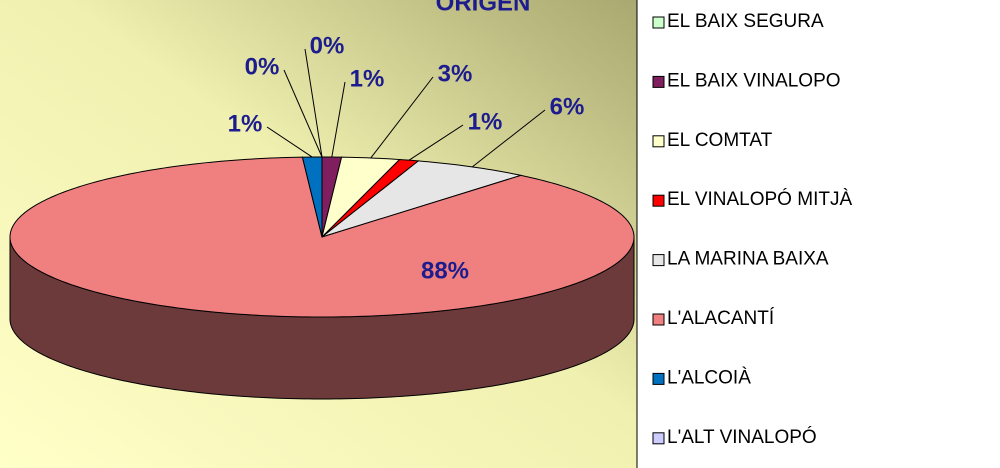 This screenshot has width=1000, height=468. I want to click on chart-title: ORIGEN, so click(483, 8).